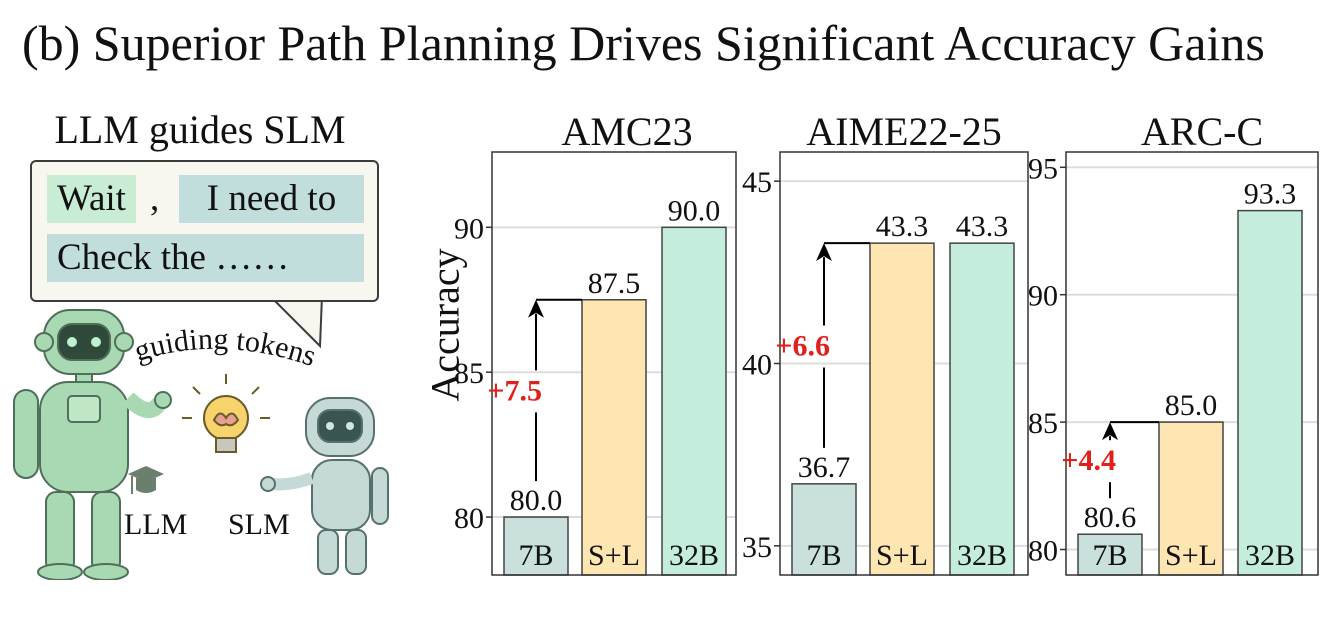  I want to click on llm-label: LLM, so click(156, 524).